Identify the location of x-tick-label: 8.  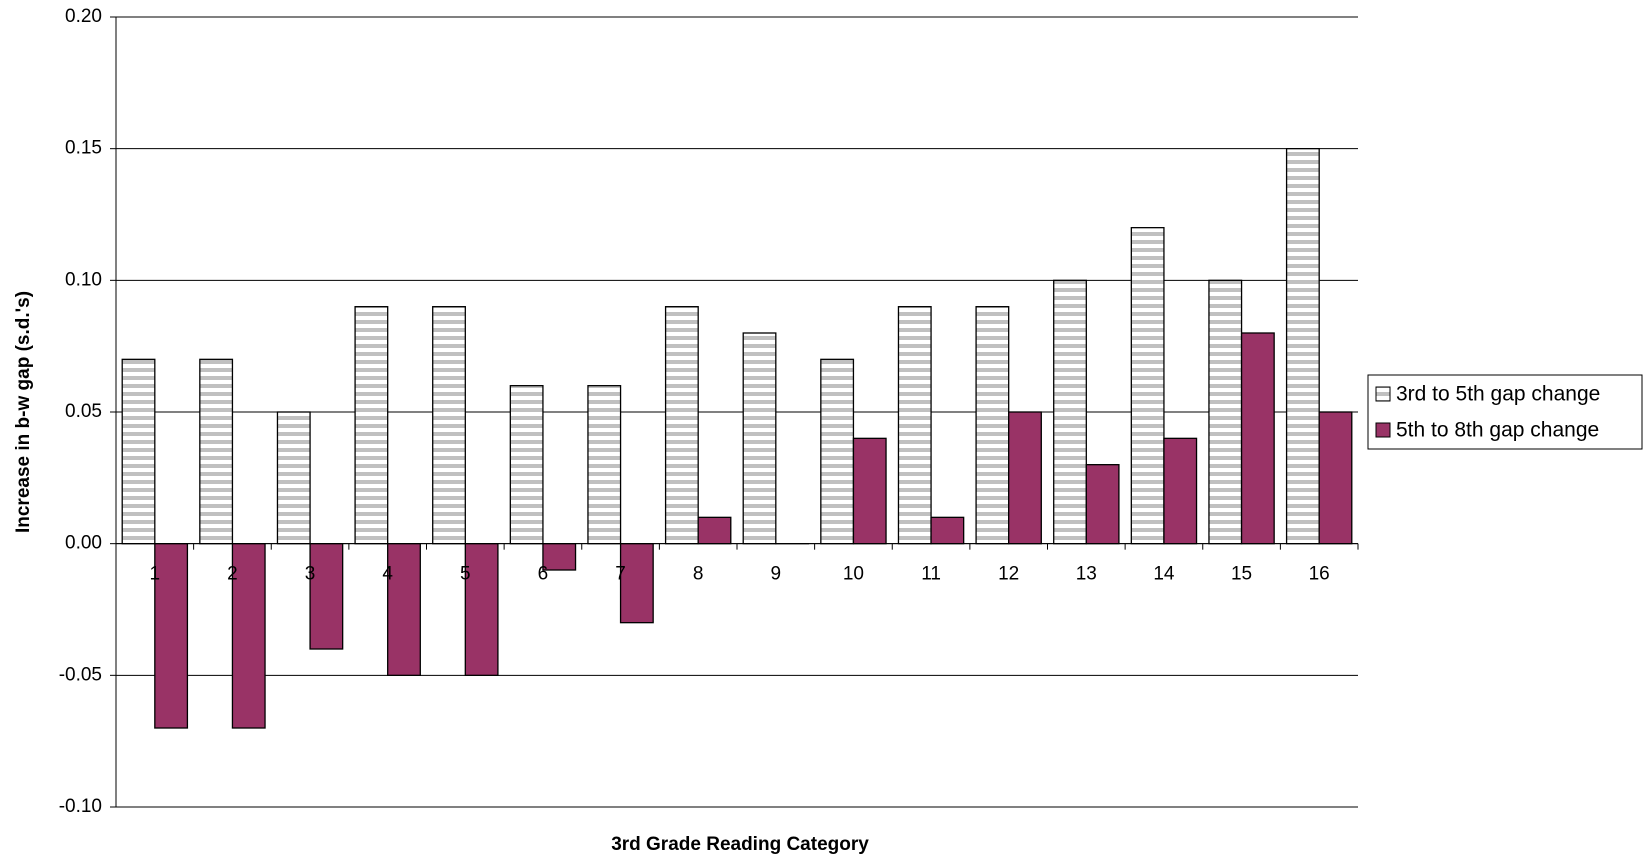
(698, 574).